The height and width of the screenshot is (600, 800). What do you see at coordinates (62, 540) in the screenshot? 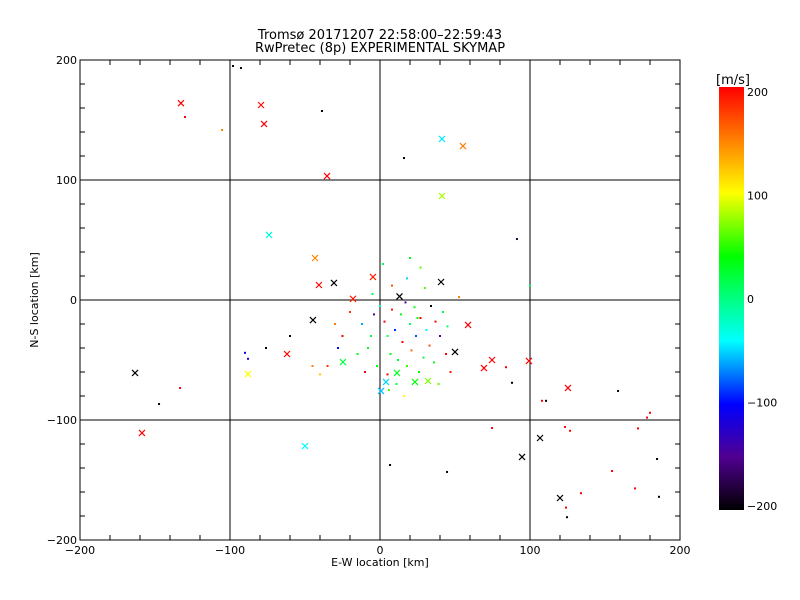
I see `y-tick-label: −200` at bounding box center [62, 540].